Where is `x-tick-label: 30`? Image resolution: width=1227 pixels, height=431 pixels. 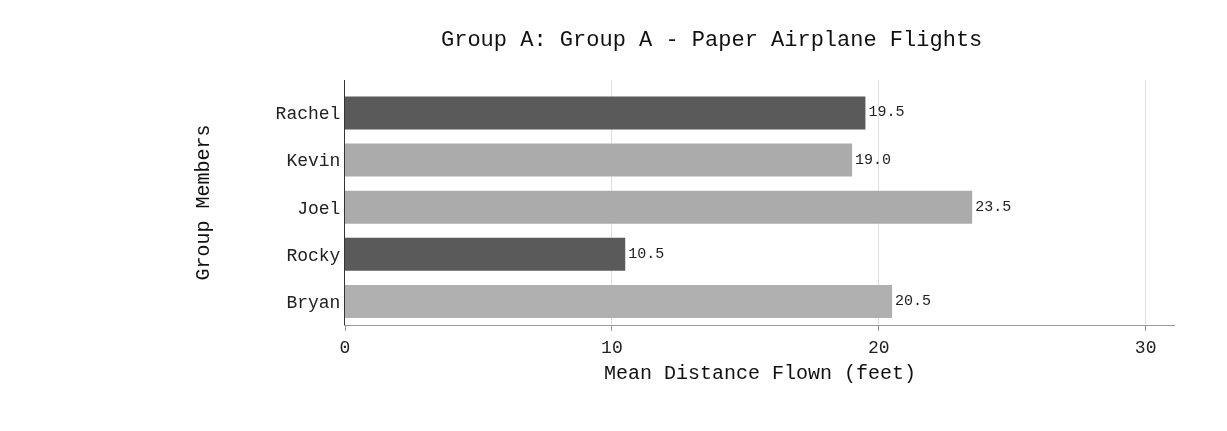 x-tick-label: 30 is located at coordinates (1145, 347).